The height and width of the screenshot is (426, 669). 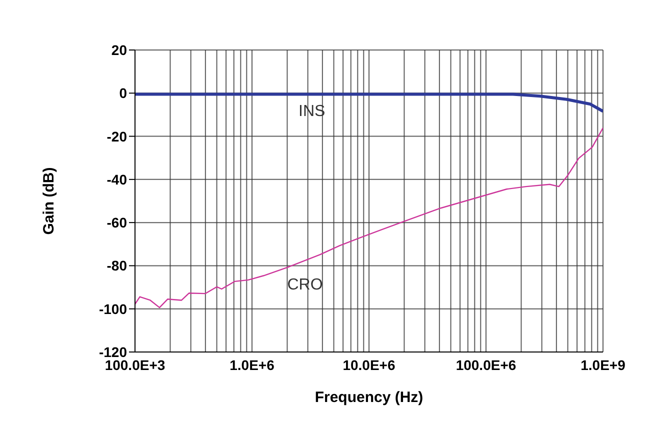 I want to click on y-tick-label: 20, so click(x=119, y=50).